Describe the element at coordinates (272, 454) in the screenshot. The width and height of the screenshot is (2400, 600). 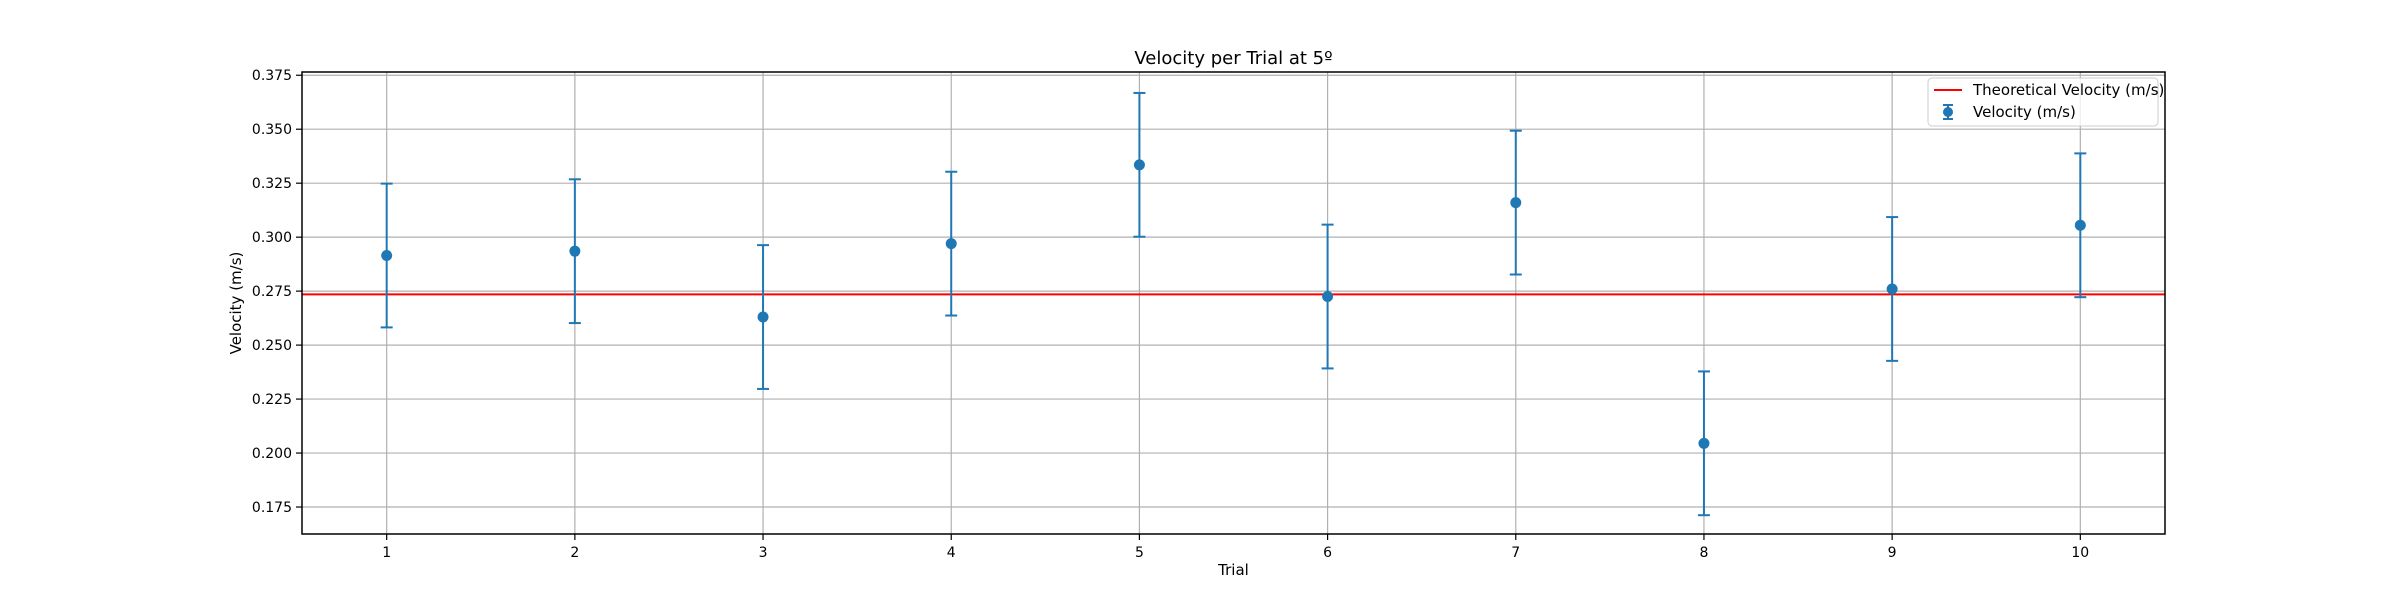
I see `y-tick-label: 0.200` at that location.